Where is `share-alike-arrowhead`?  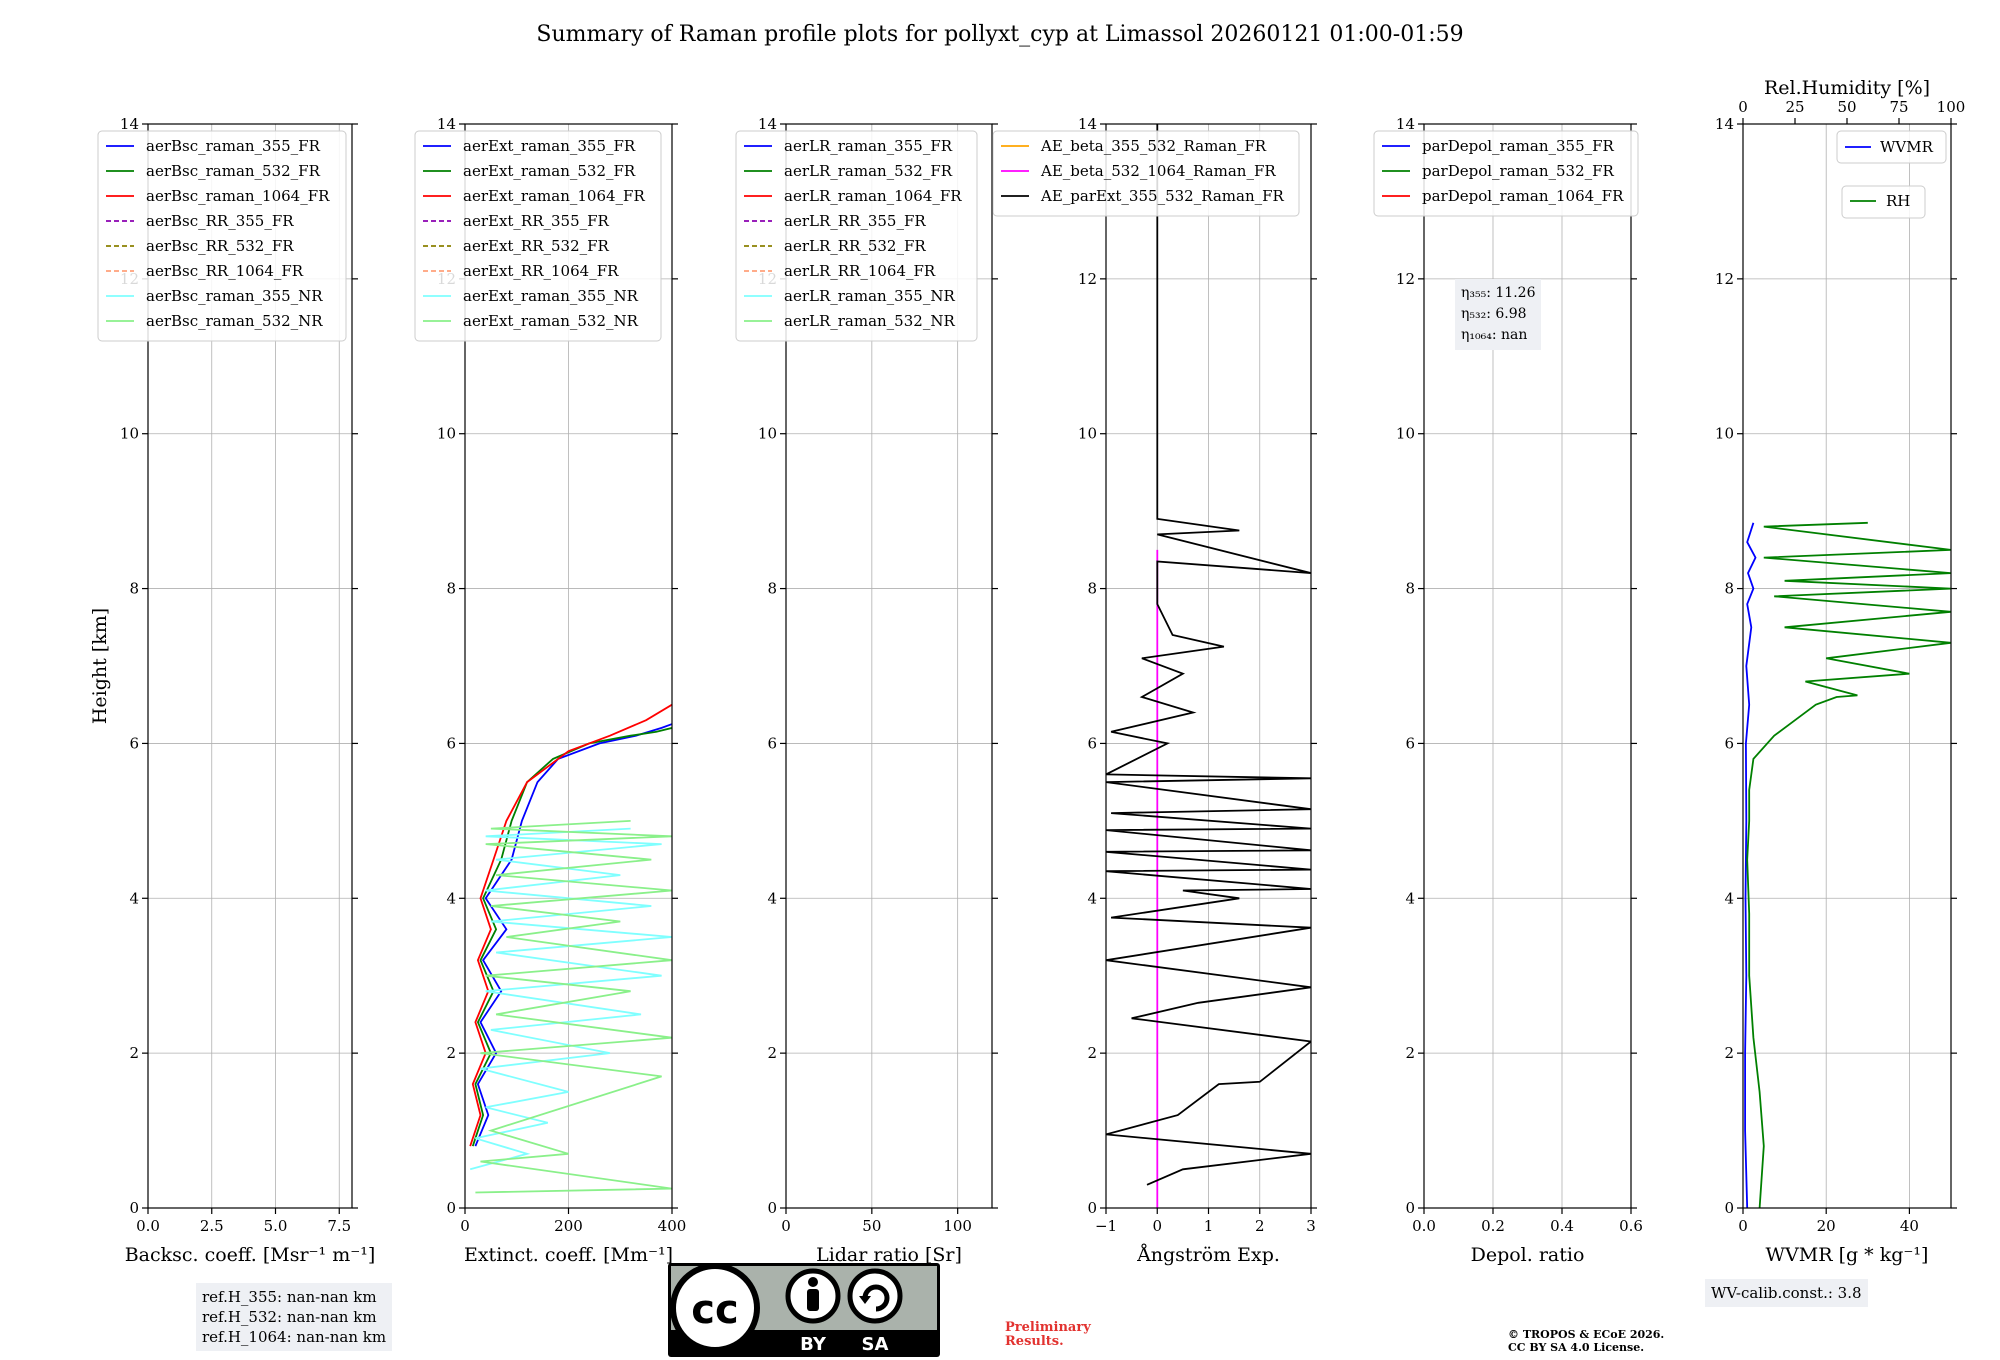 share-alike-arrowhead is located at coordinates (865, 1300).